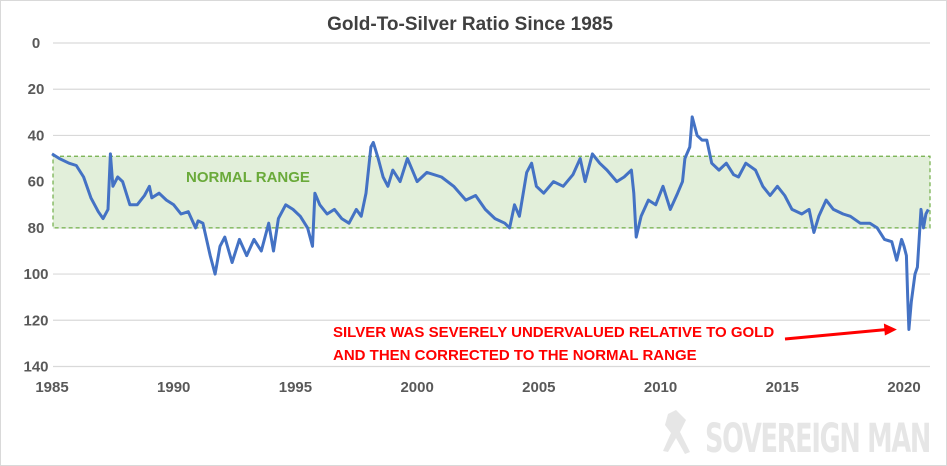 The image size is (947, 466). Describe the element at coordinates (36, 89) in the screenshot. I see `y-tick-label: 20` at that location.